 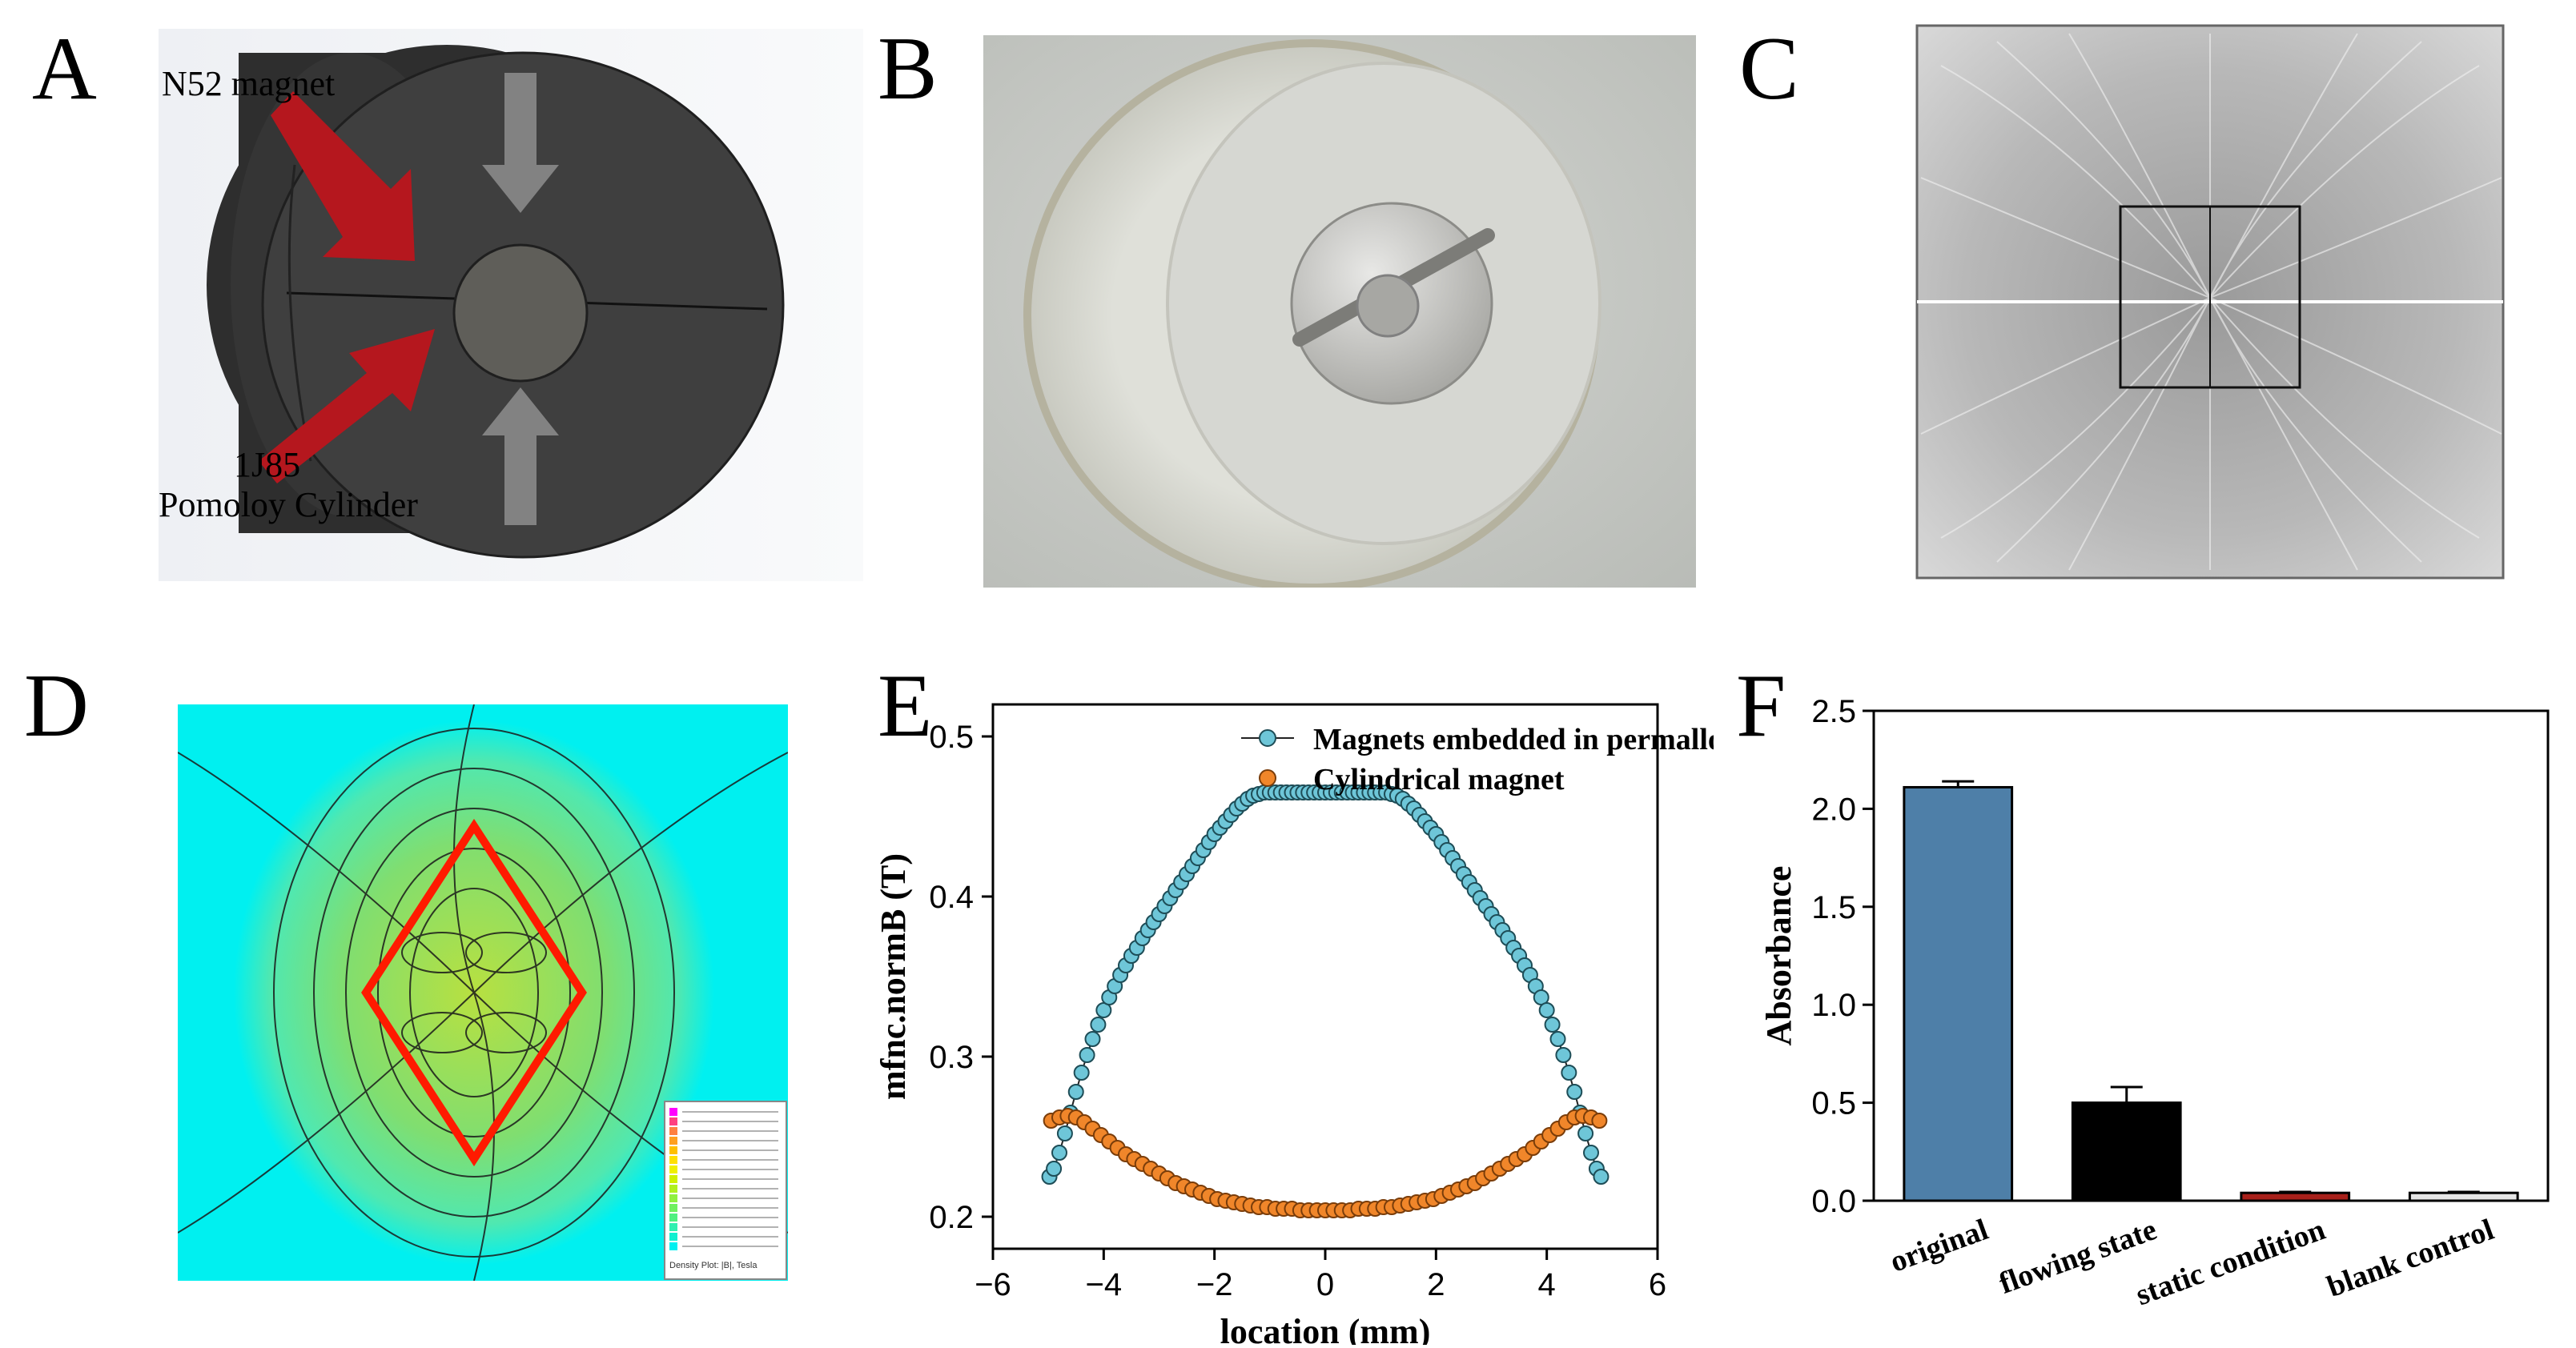 I want to click on legend-marker-permalloy, so click(x=1267, y=738).